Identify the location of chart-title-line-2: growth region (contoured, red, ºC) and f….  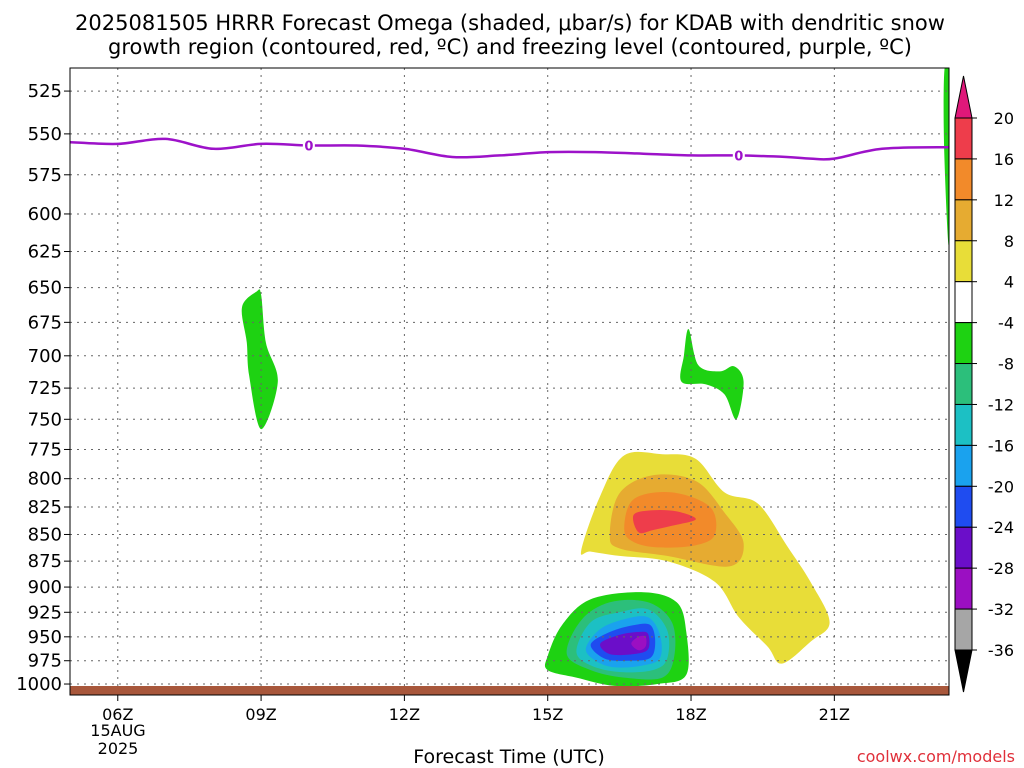
(510, 47).